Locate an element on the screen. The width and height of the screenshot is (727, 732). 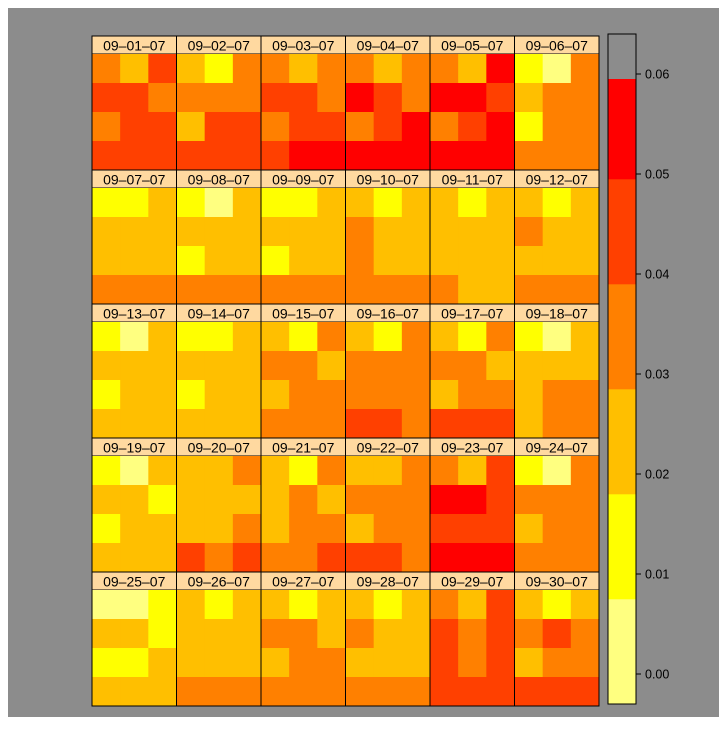
panel-date-label: 09–19–07 is located at coordinates (134, 448).